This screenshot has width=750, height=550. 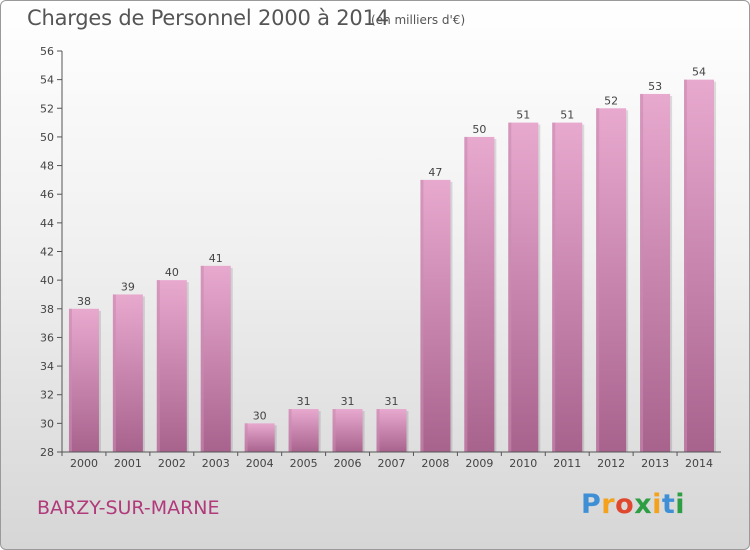 What do you see at coordinates (655, 86) in the screenshot?
I see `bar-value-label: 53` at bounding box center [655, 86].